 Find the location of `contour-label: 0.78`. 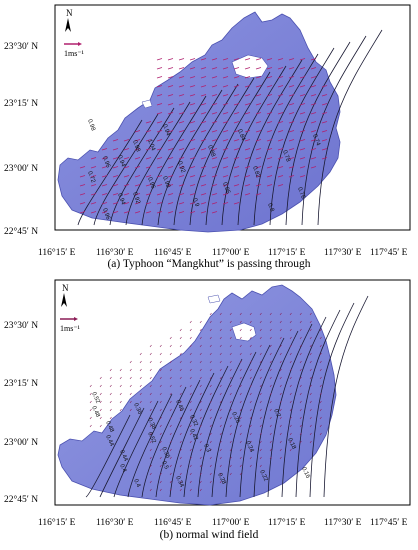

contour-label: 0.78 is located at coordinates (286, 157).